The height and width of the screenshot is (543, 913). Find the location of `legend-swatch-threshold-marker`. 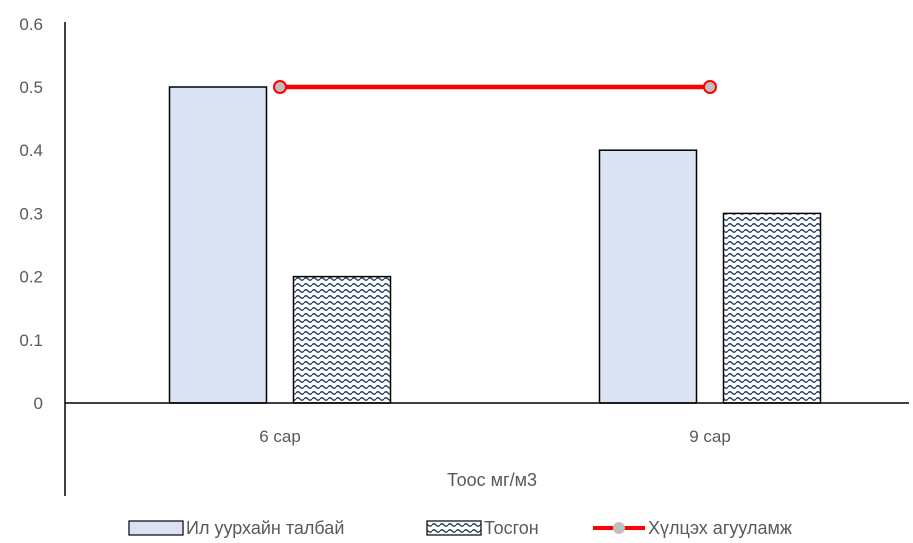

legend-swatch-threshold-marker is located at coordinates (619, 528).